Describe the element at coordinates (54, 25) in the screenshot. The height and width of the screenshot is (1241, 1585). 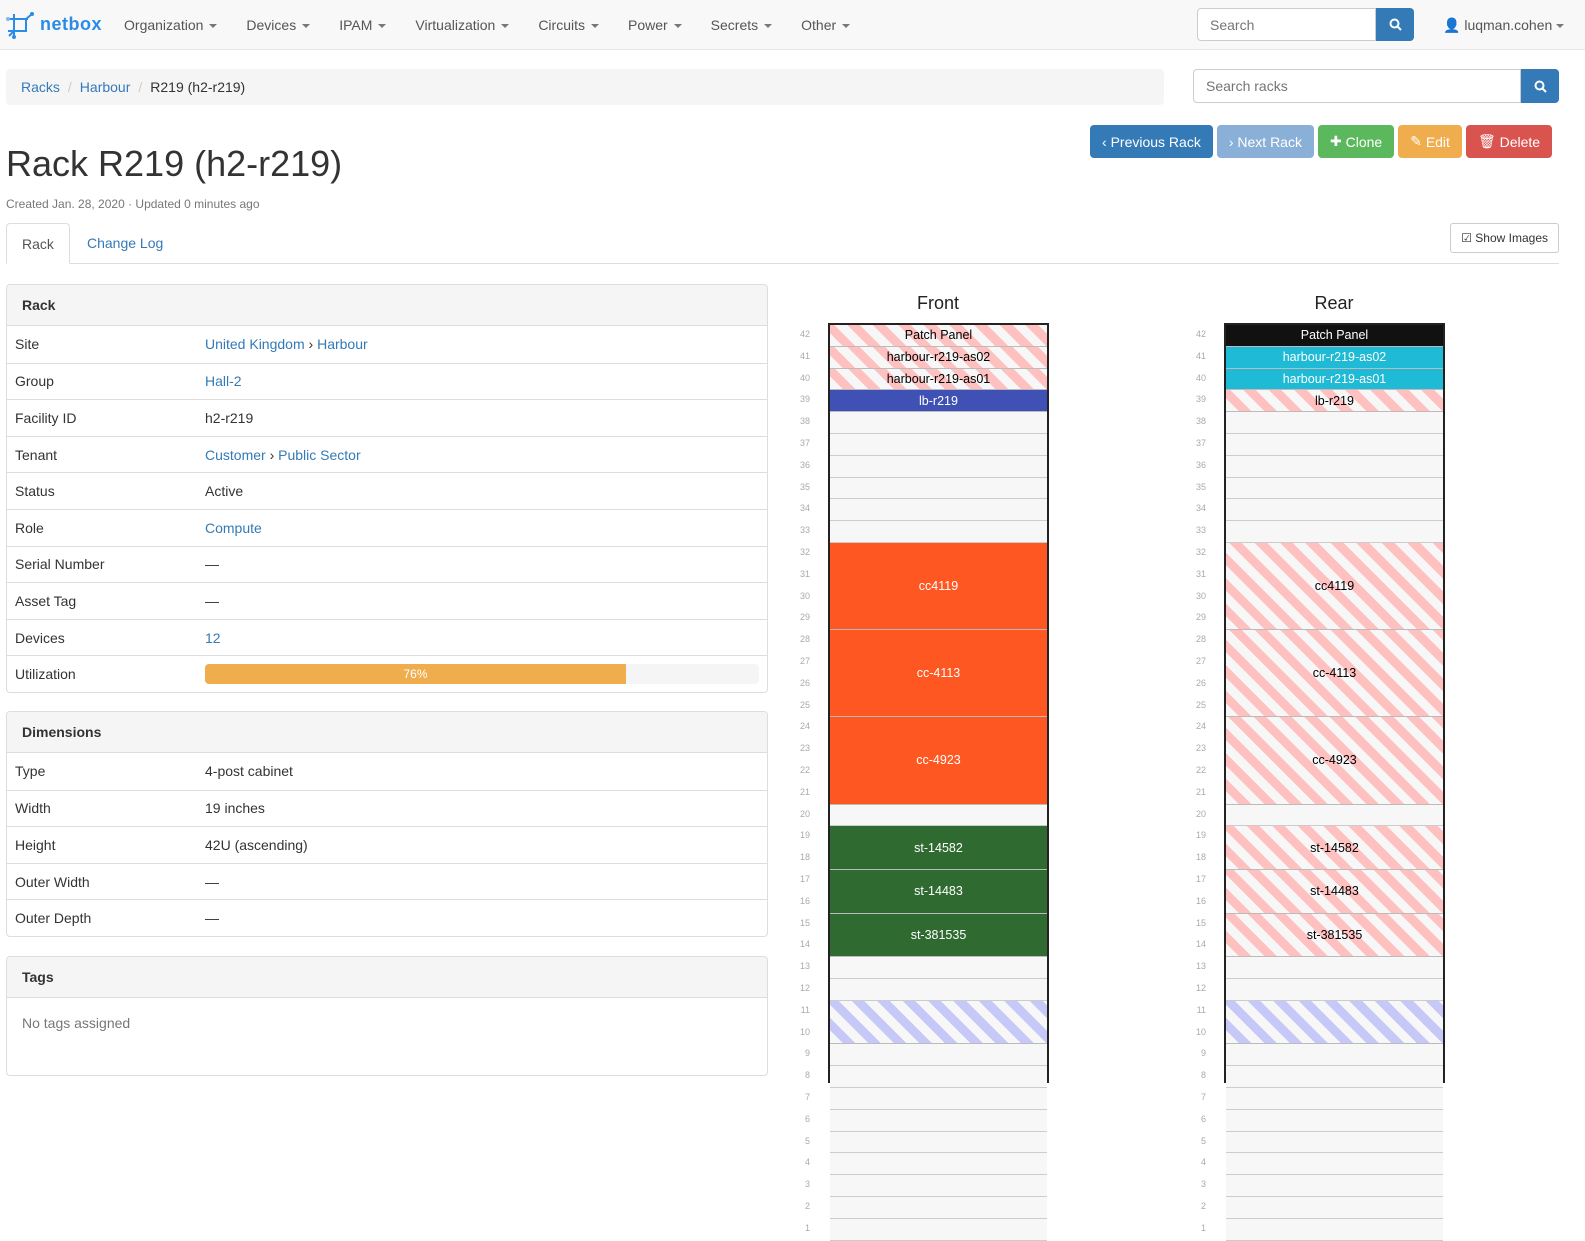
I see `brand-logo: netbox` at that location.